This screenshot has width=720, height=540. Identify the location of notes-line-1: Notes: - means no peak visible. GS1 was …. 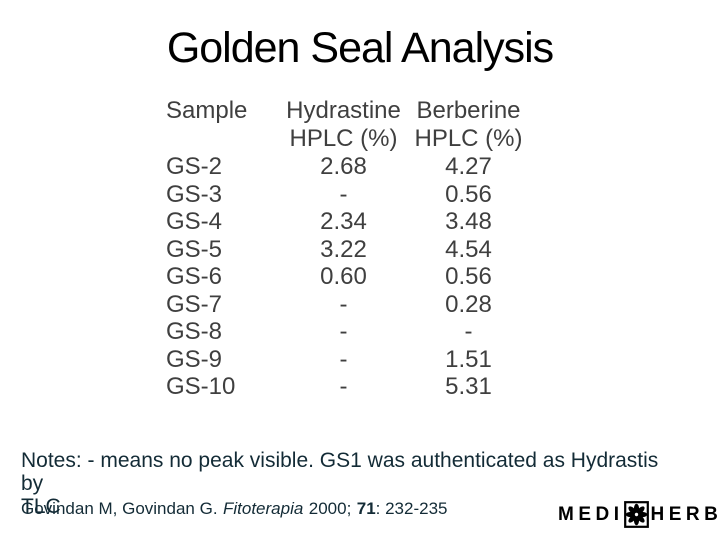
(340, 472).